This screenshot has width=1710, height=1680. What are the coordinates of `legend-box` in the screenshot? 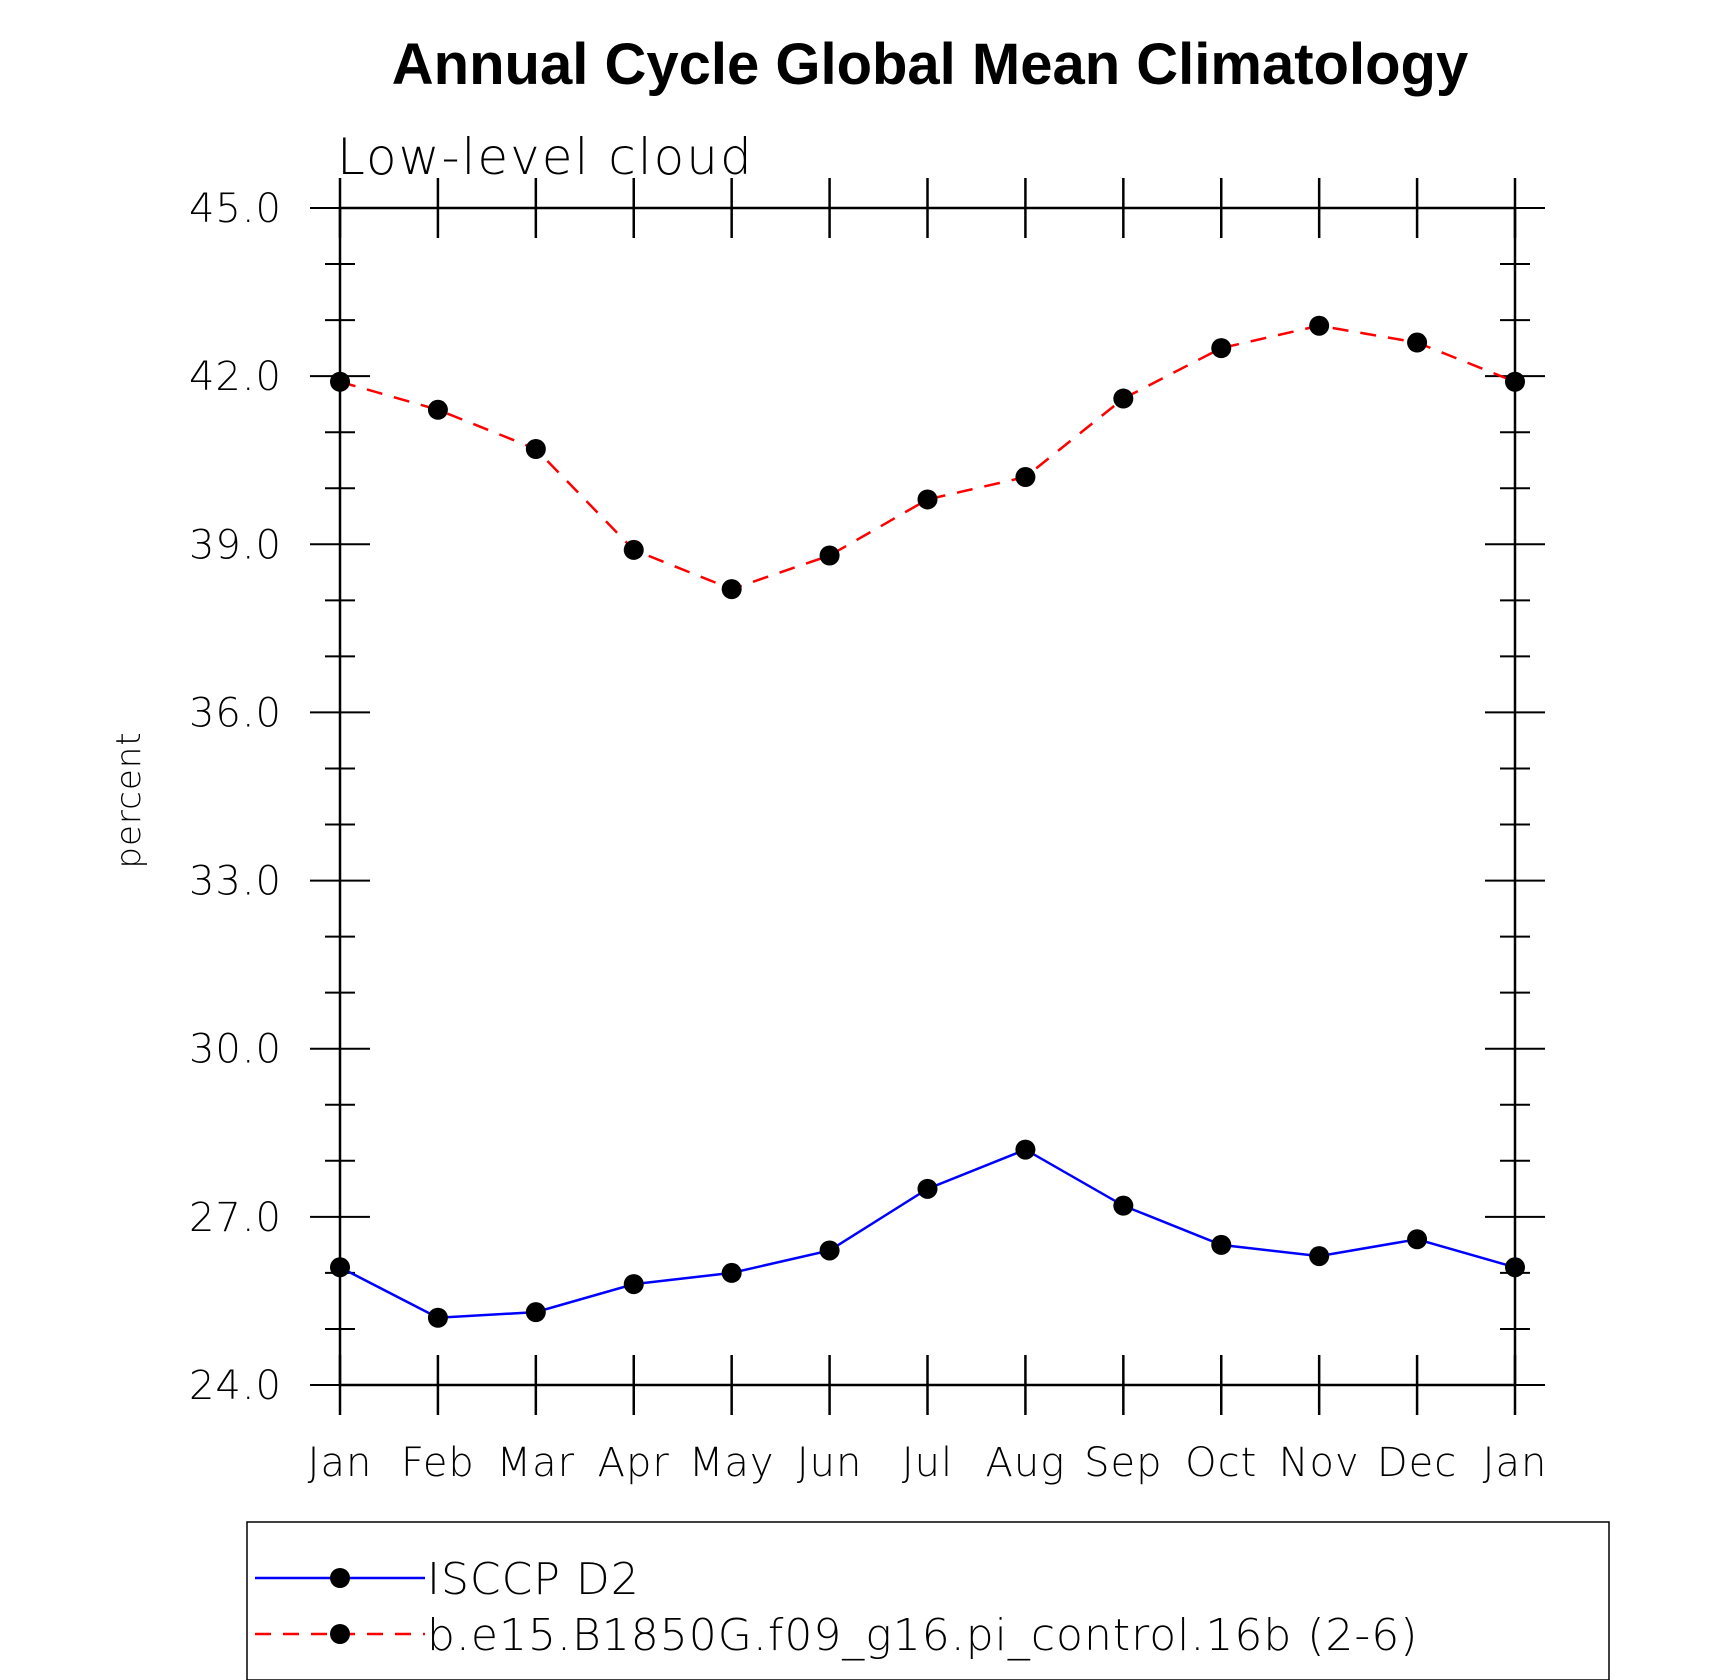 It's located at (928, 1600).